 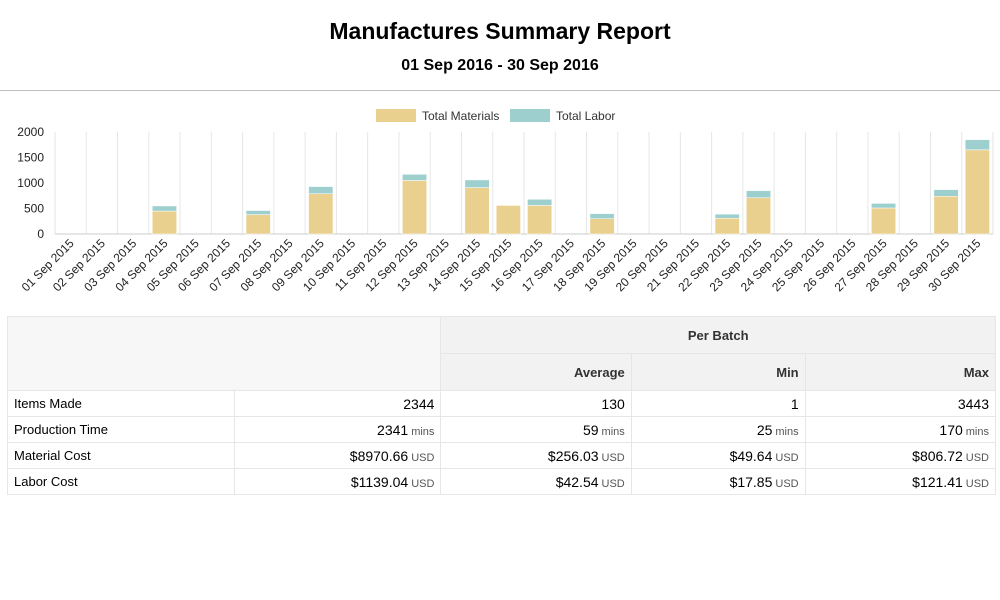 I want to click on per-batch-header: Per Batch, so click(x=718, y=335).